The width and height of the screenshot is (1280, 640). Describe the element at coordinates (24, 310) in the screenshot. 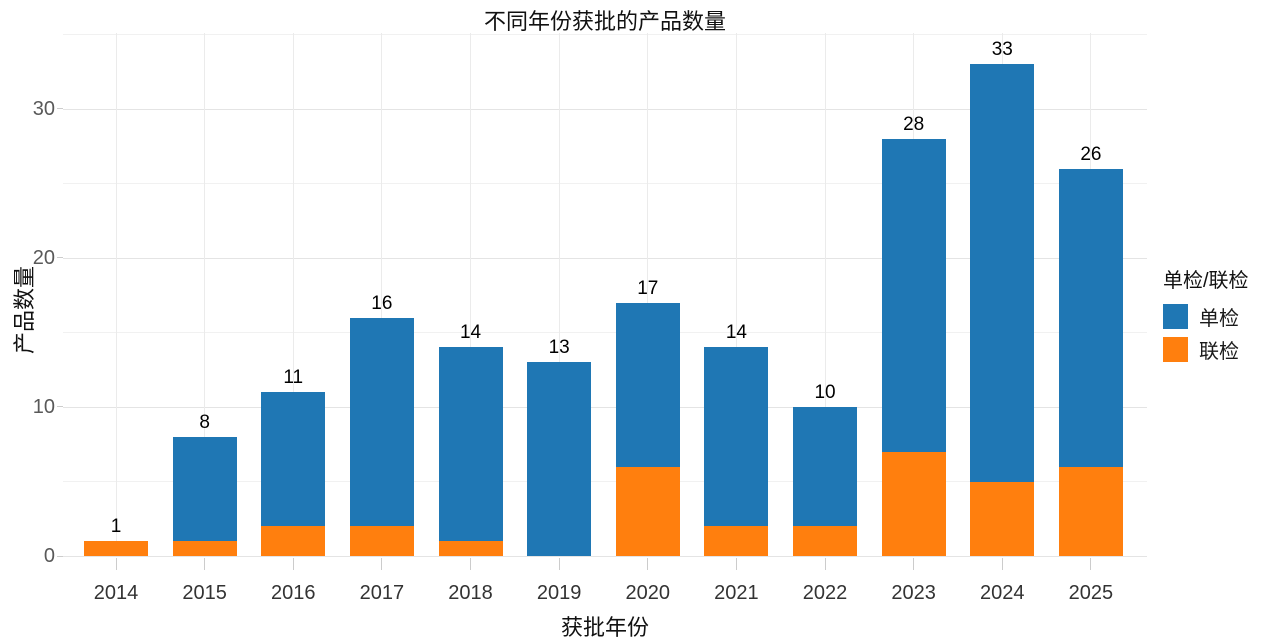

I see `y-axis-title: 产品数量` at that location.